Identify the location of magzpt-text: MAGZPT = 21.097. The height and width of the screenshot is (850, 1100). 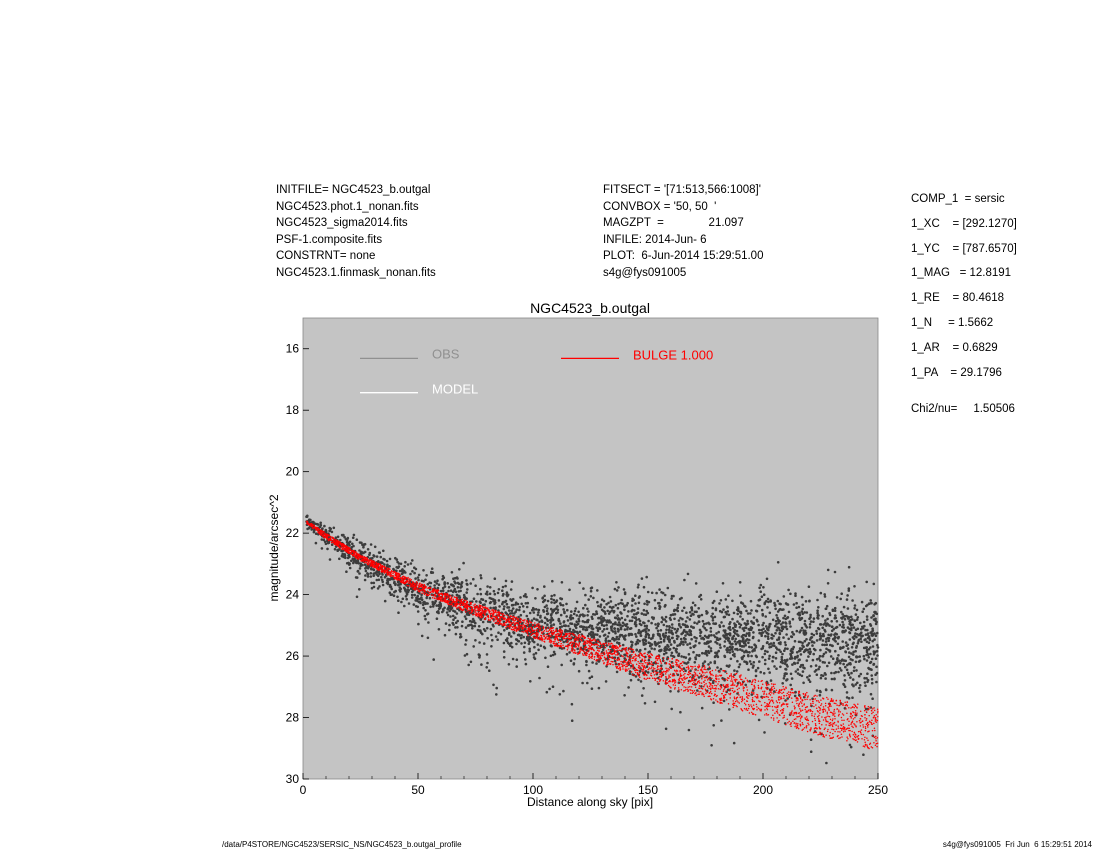
(673, 223).